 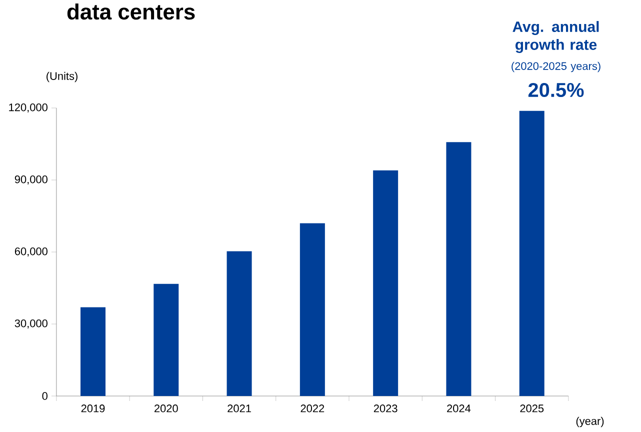 What do you see at coordinates (556, 67) in the screenshot?
I see `text: (2020-2025 years)` at bounding box center [556, 67].